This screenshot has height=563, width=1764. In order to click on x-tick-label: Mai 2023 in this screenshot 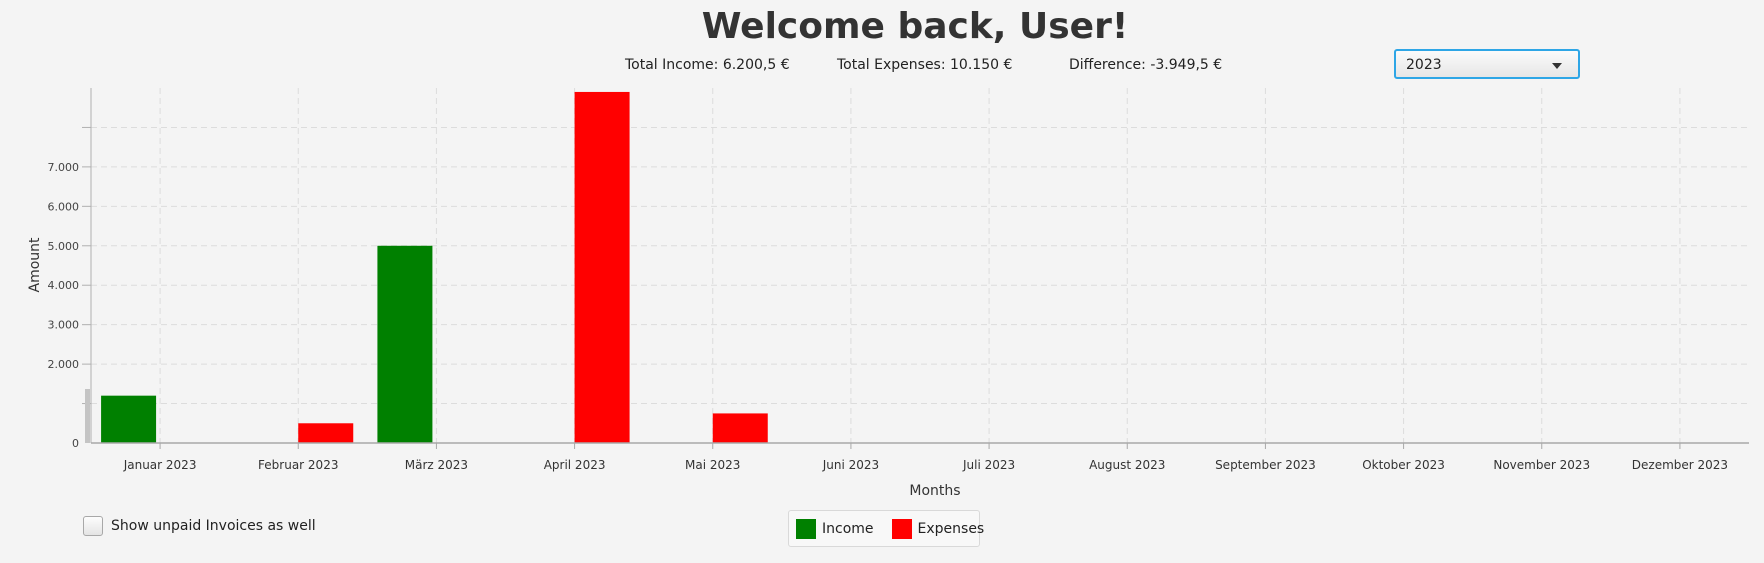, I will do `click(712, 465)`.